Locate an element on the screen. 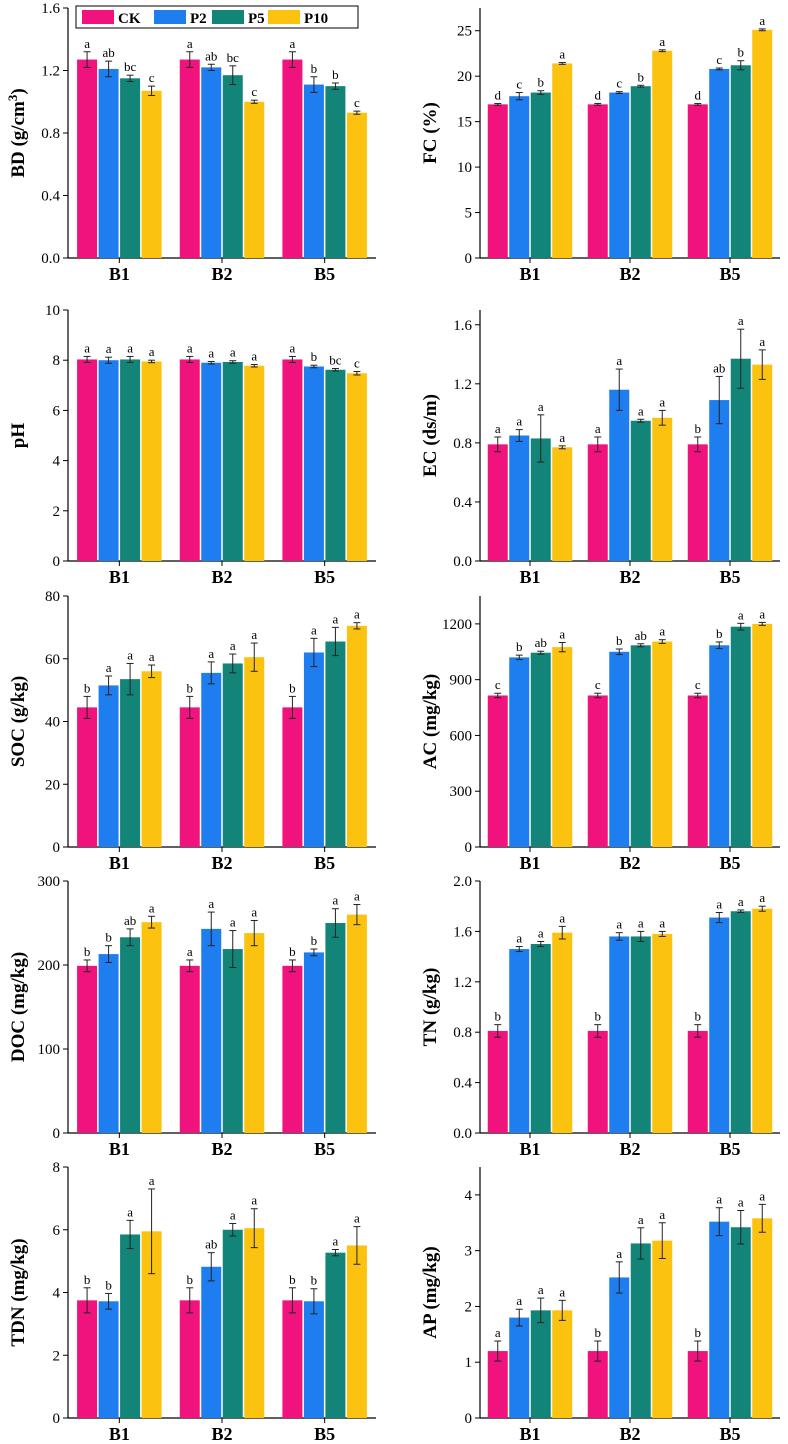  y-axis-label: DOC (mg/kg) is located at coordinates (18, 1007).